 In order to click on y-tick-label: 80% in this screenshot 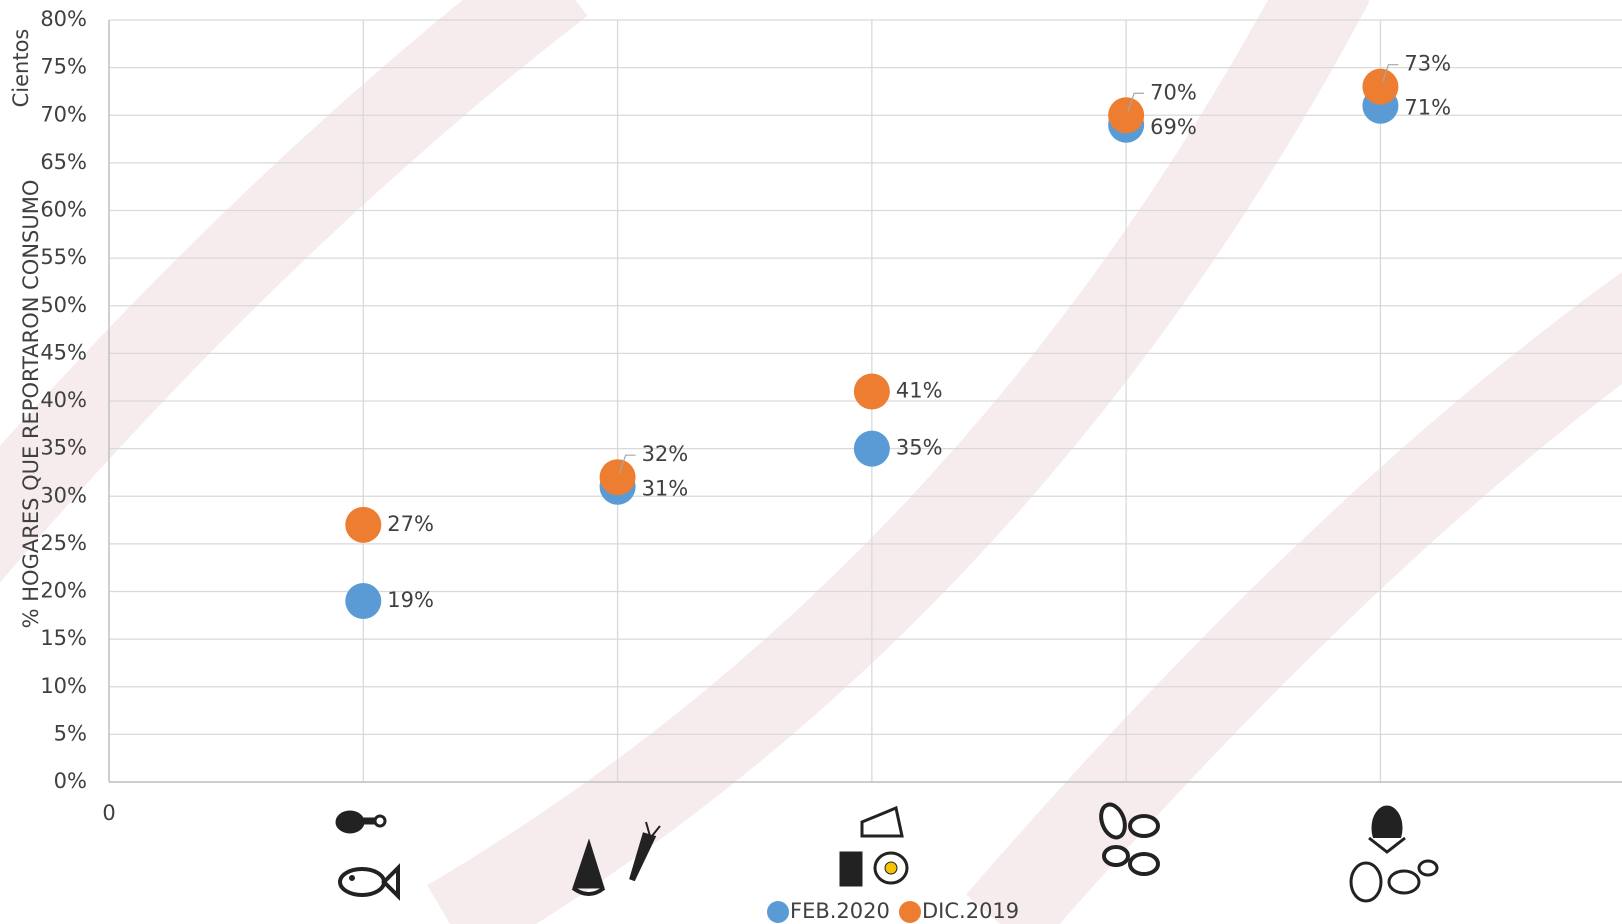, I will do `click(63, 19)`.